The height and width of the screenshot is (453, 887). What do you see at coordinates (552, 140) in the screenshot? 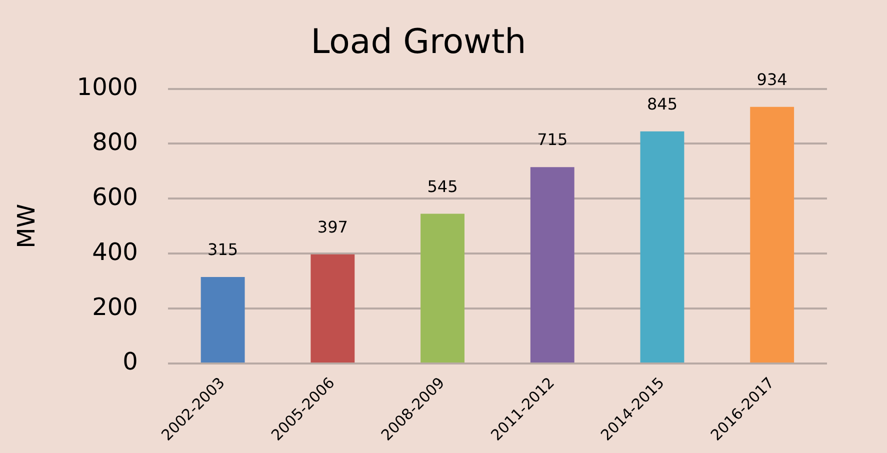
I see `data-label: 715` at bounding box center [552, 140].